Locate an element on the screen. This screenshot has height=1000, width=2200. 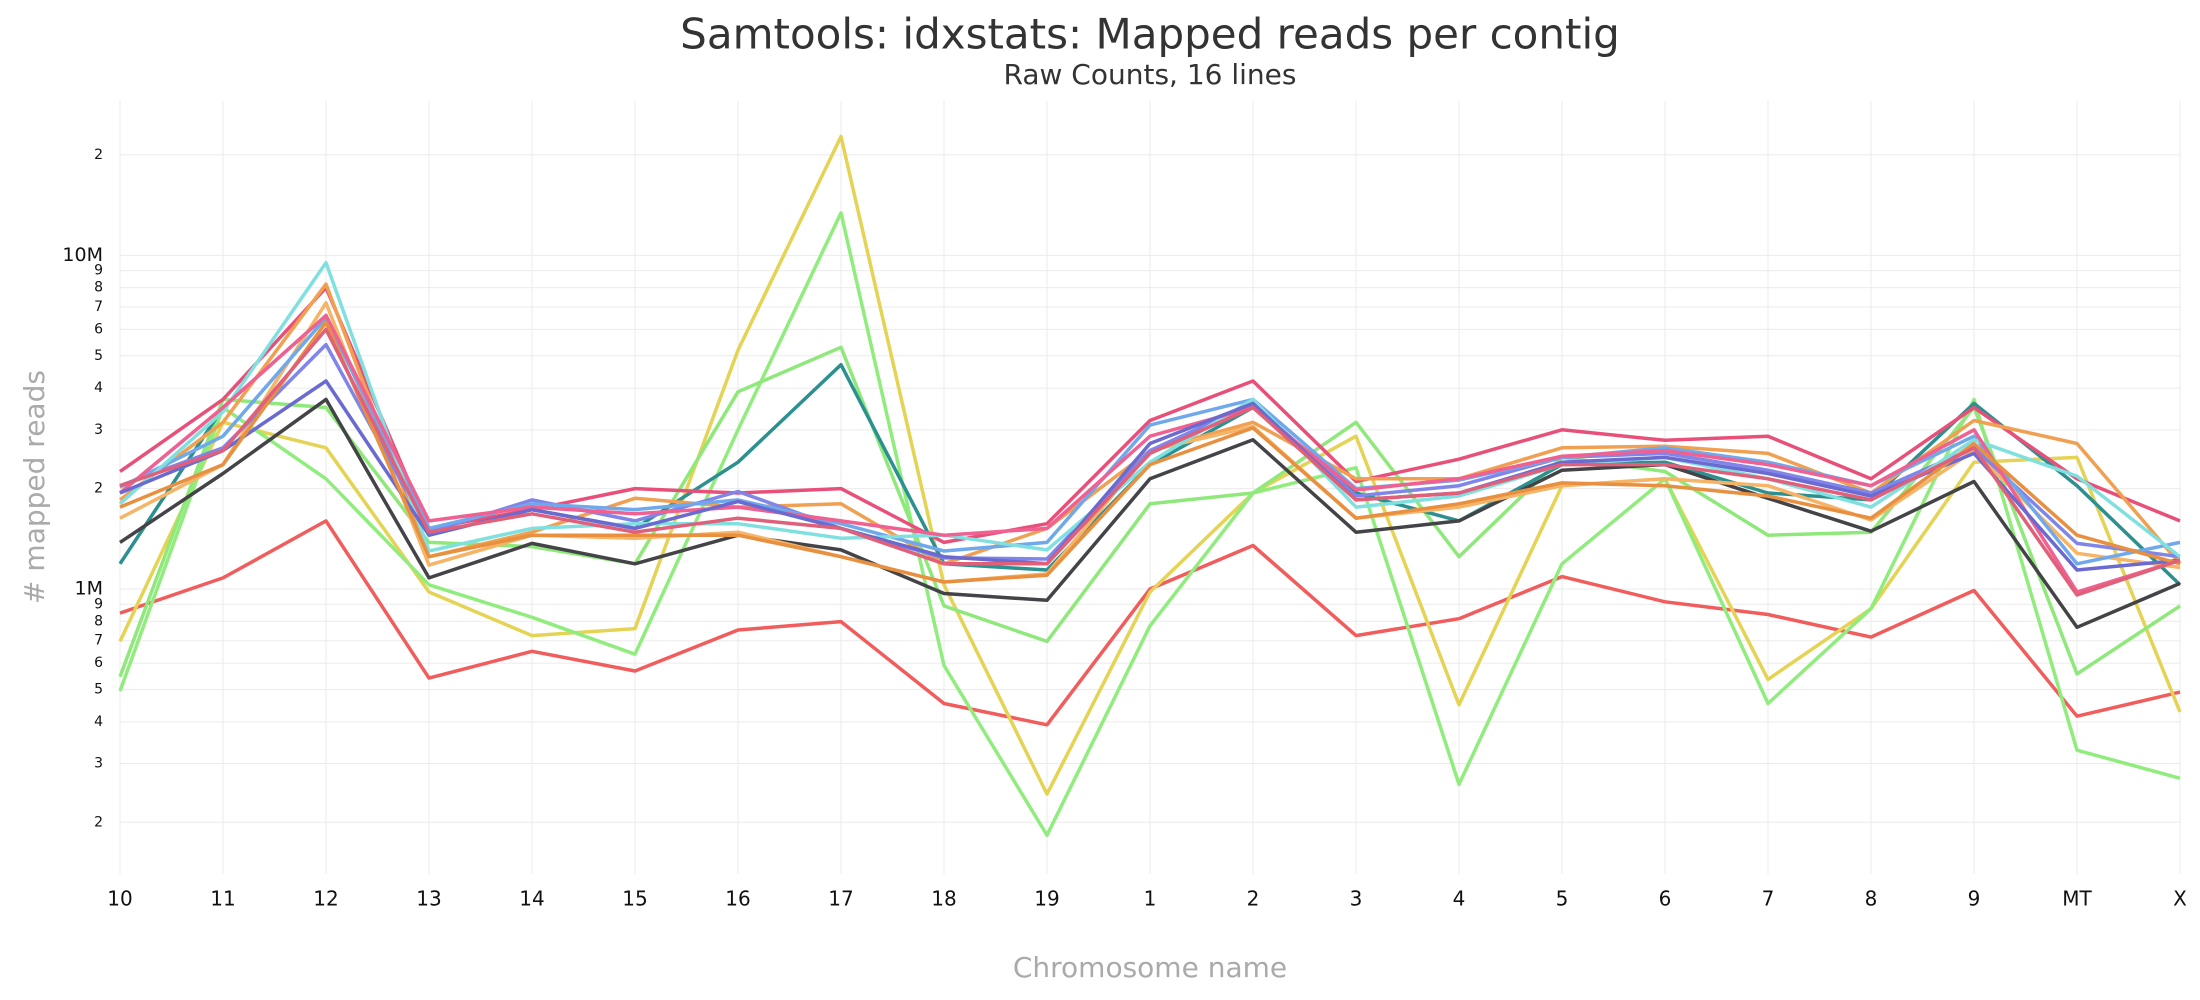
x-tick-label: 4 is located at coordinates (1459, 899).